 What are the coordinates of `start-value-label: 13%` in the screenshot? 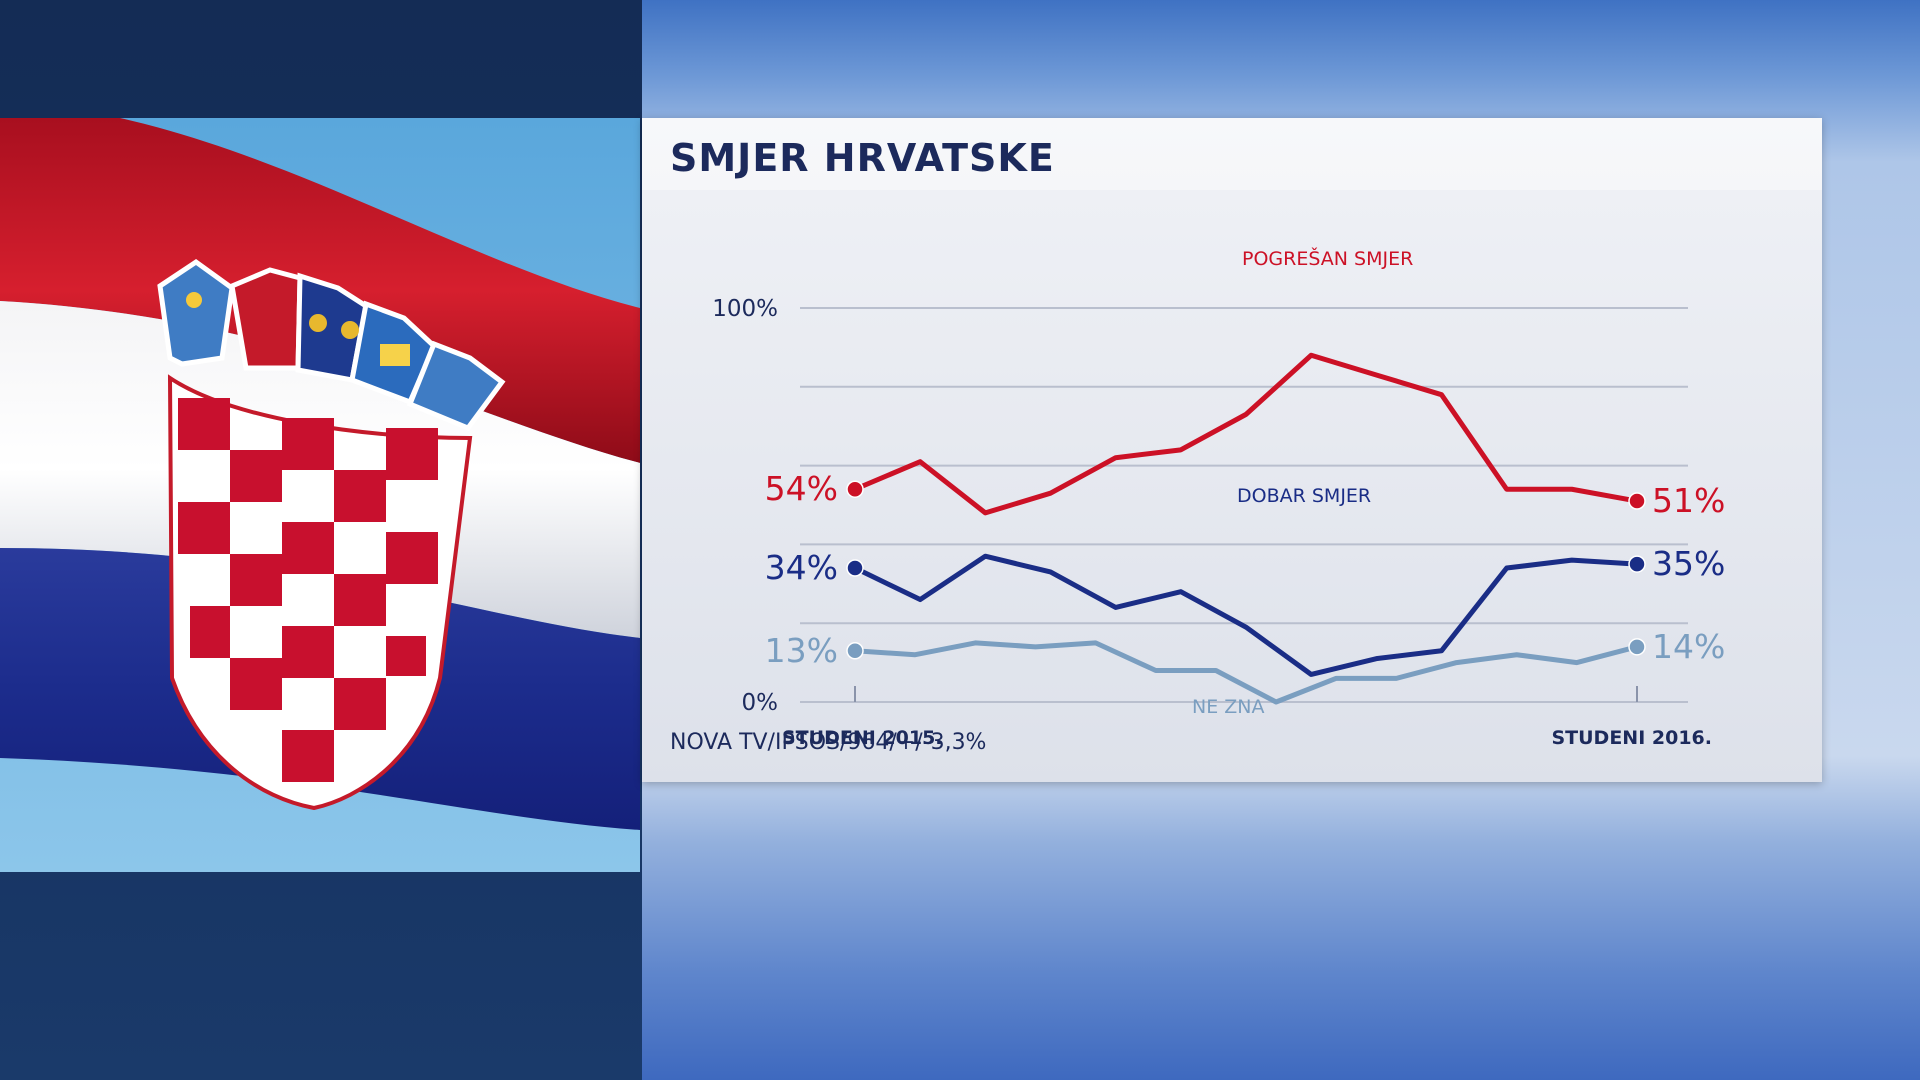 It's located at (801, 650).